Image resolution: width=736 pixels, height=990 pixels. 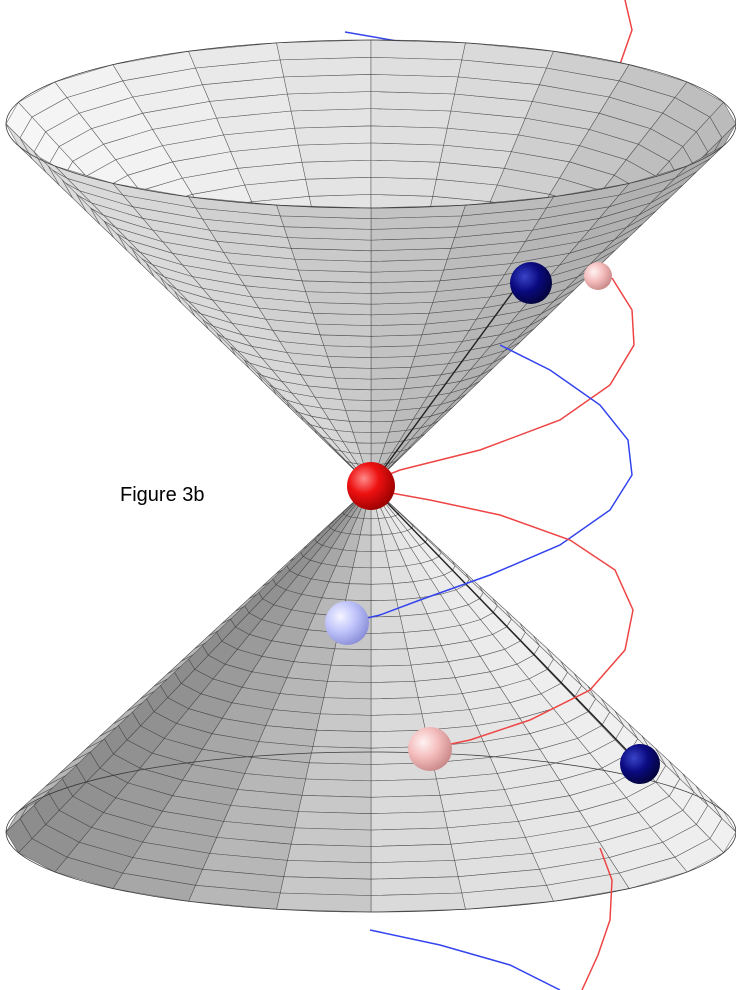 I want to click on red-trajectory-lower, so click(x=504, y=619).